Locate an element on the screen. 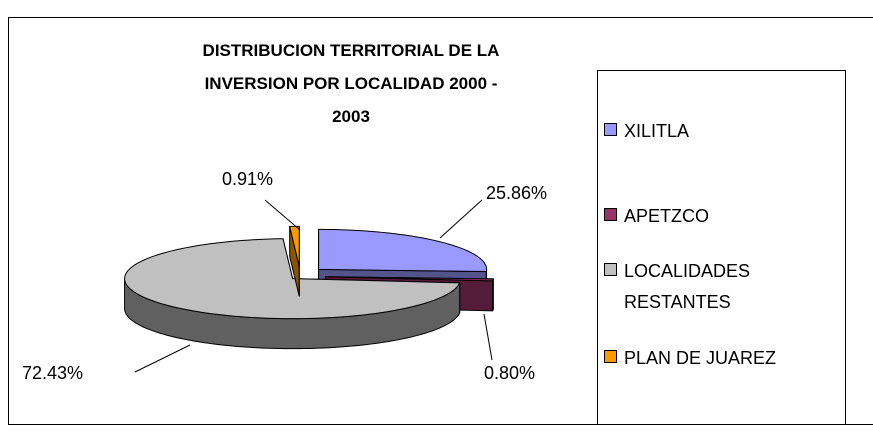 The width and height of the screenshot is (873, 439). data-label: 25.86% is located at coordinates (516, 193).